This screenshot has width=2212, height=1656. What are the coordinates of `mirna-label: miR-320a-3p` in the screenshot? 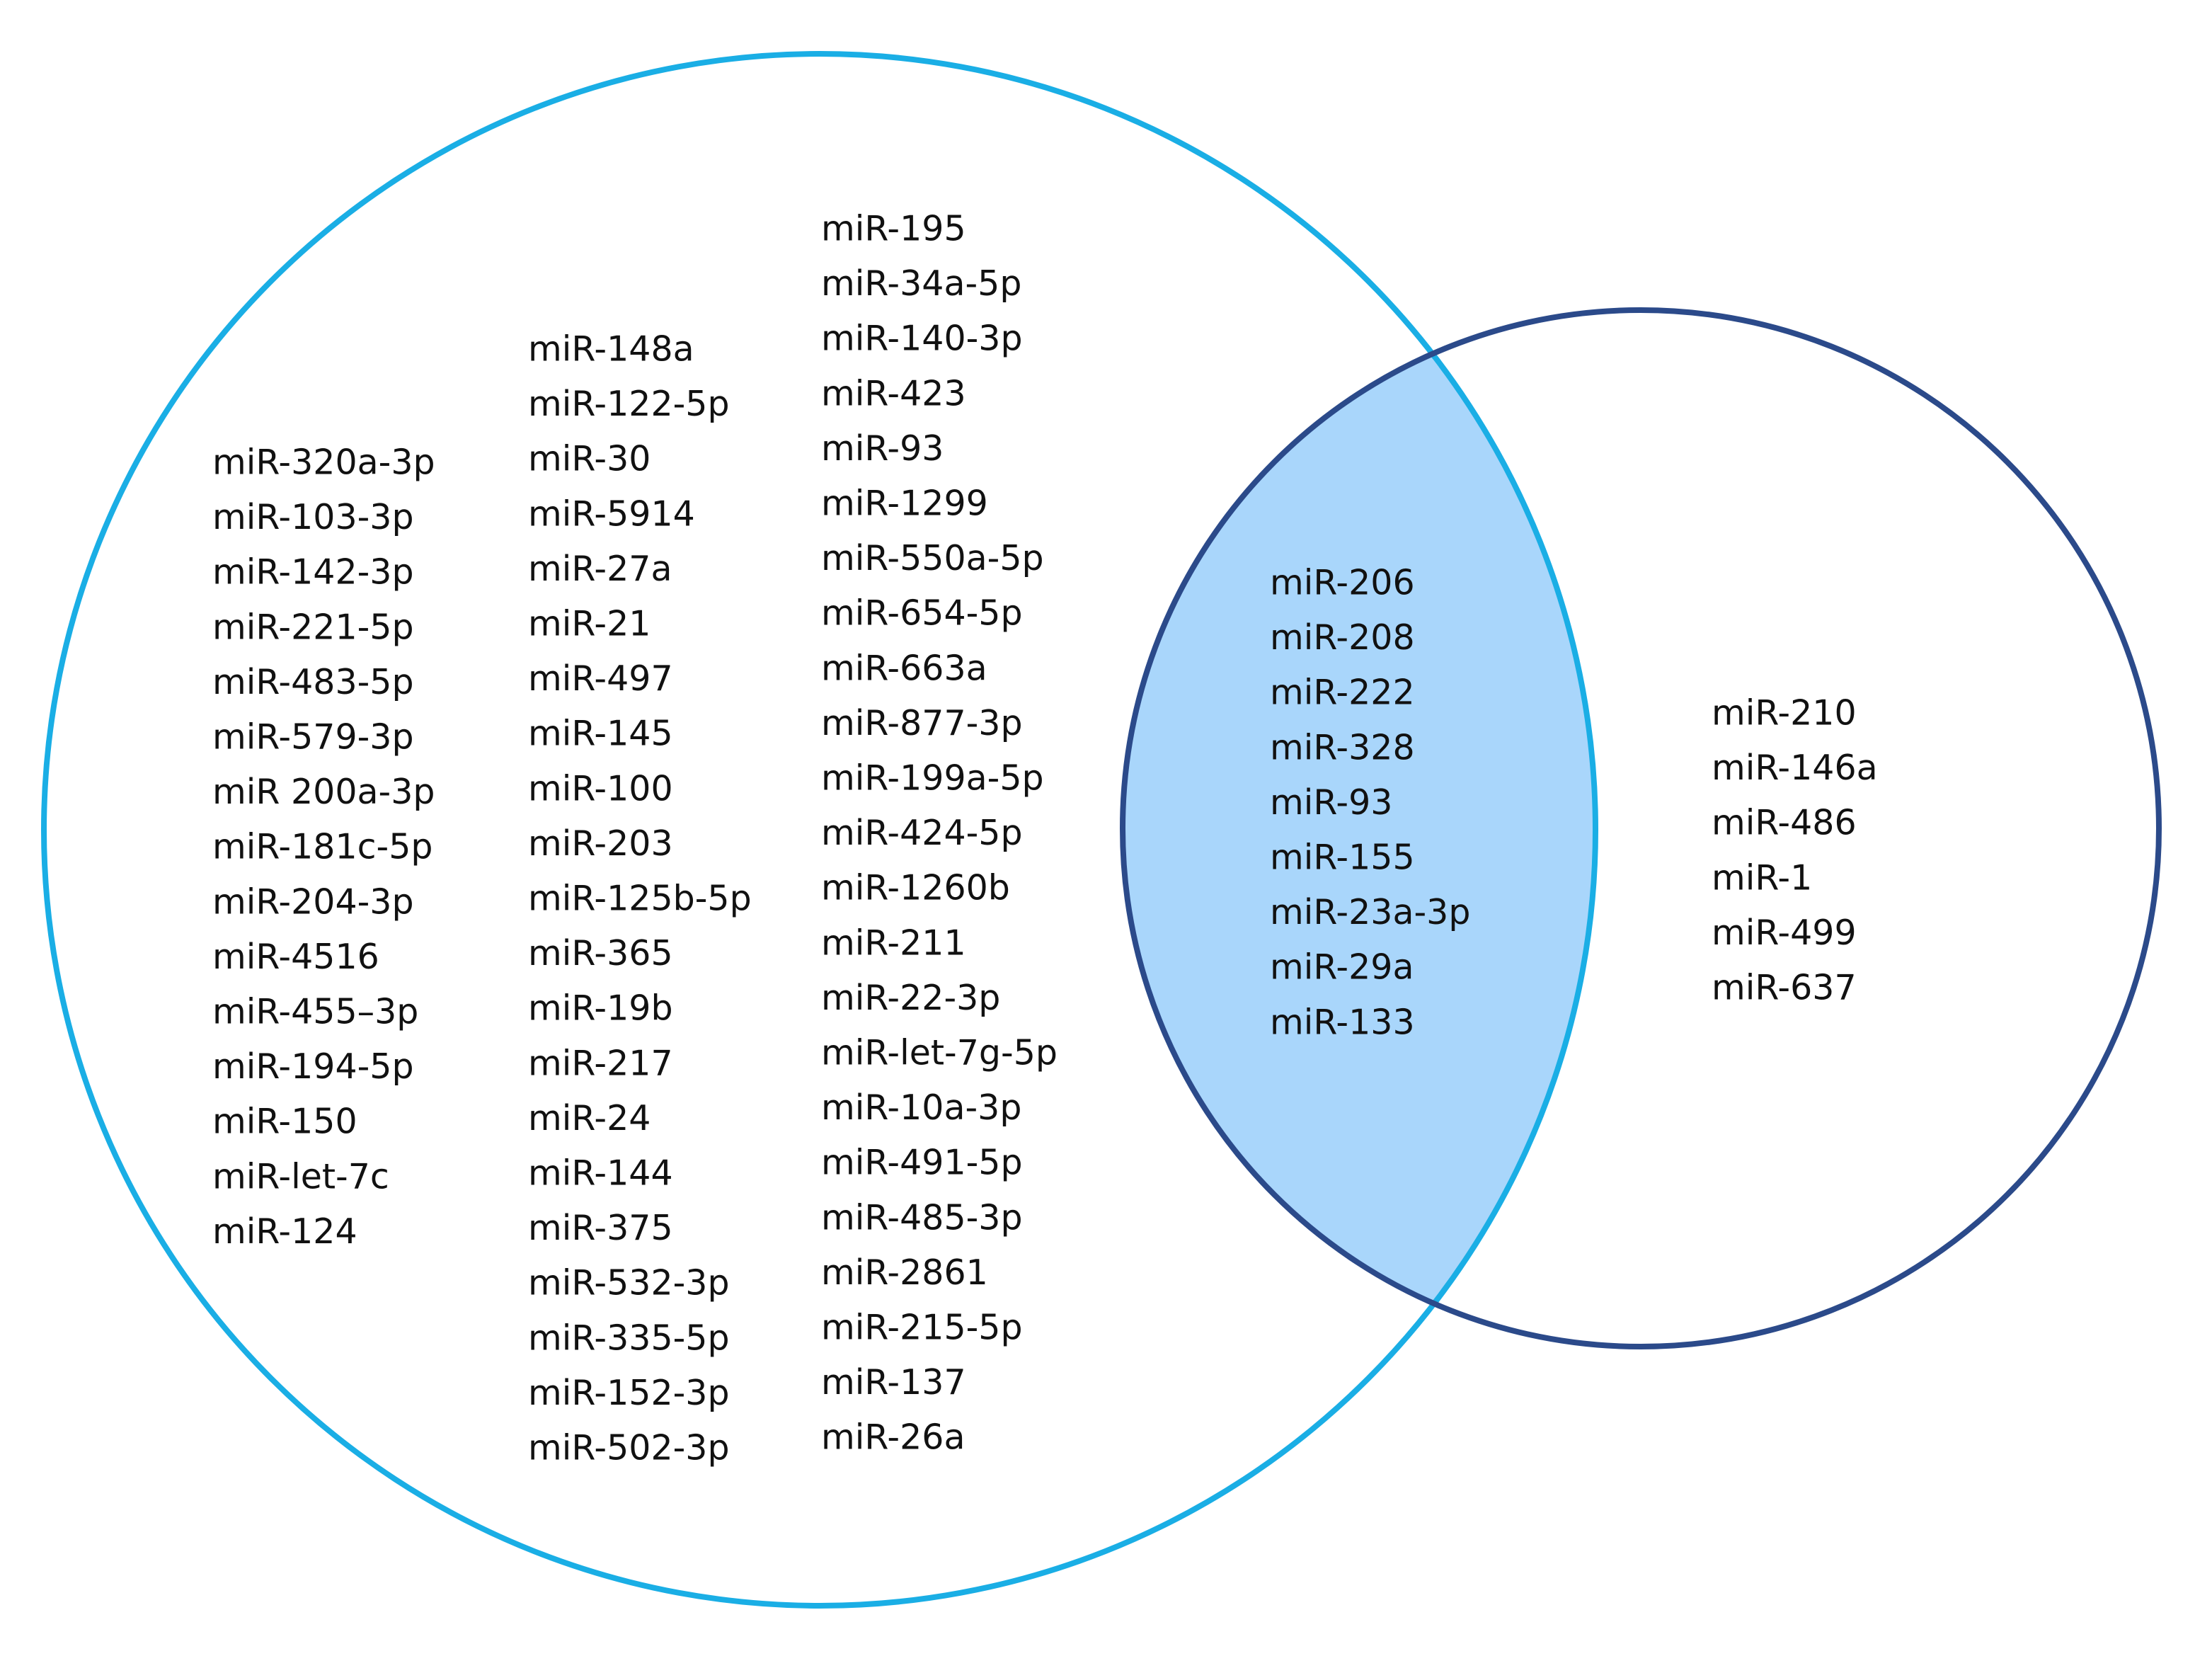 It's located at (323, 462).